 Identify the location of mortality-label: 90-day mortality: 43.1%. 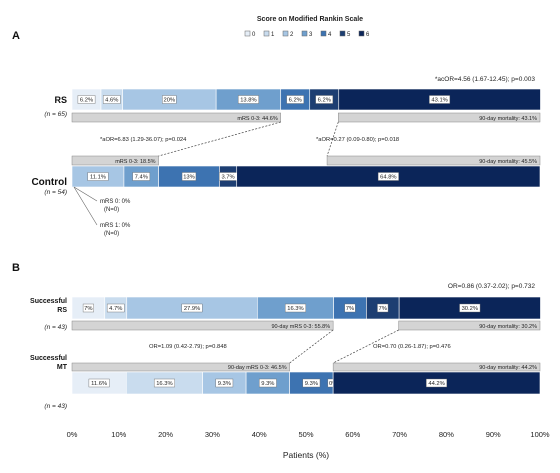
(508, 119).